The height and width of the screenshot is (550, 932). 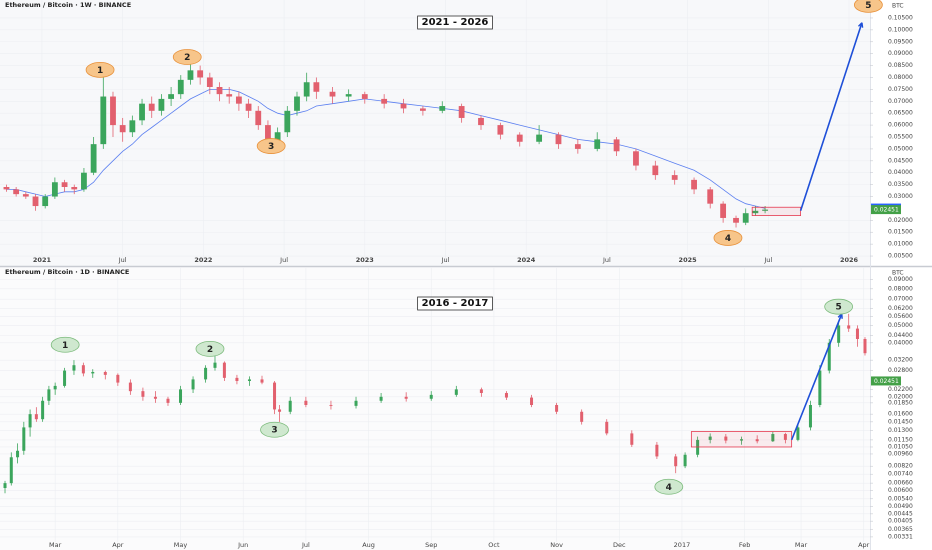 I want to click on y-tick-label: 0.01300, so click(x=900, y=430).